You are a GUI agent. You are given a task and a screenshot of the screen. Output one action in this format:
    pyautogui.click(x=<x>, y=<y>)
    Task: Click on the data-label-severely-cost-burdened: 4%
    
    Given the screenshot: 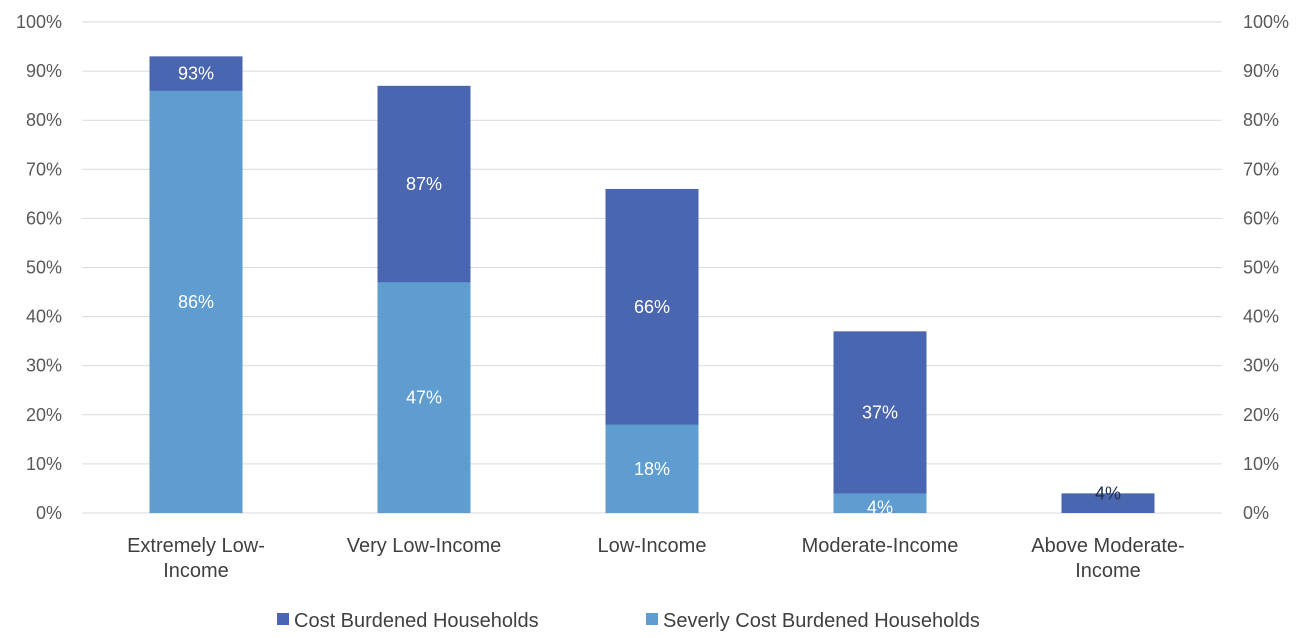 What is the action you would take?
    pyautogui.click(x=880, y=507)
    